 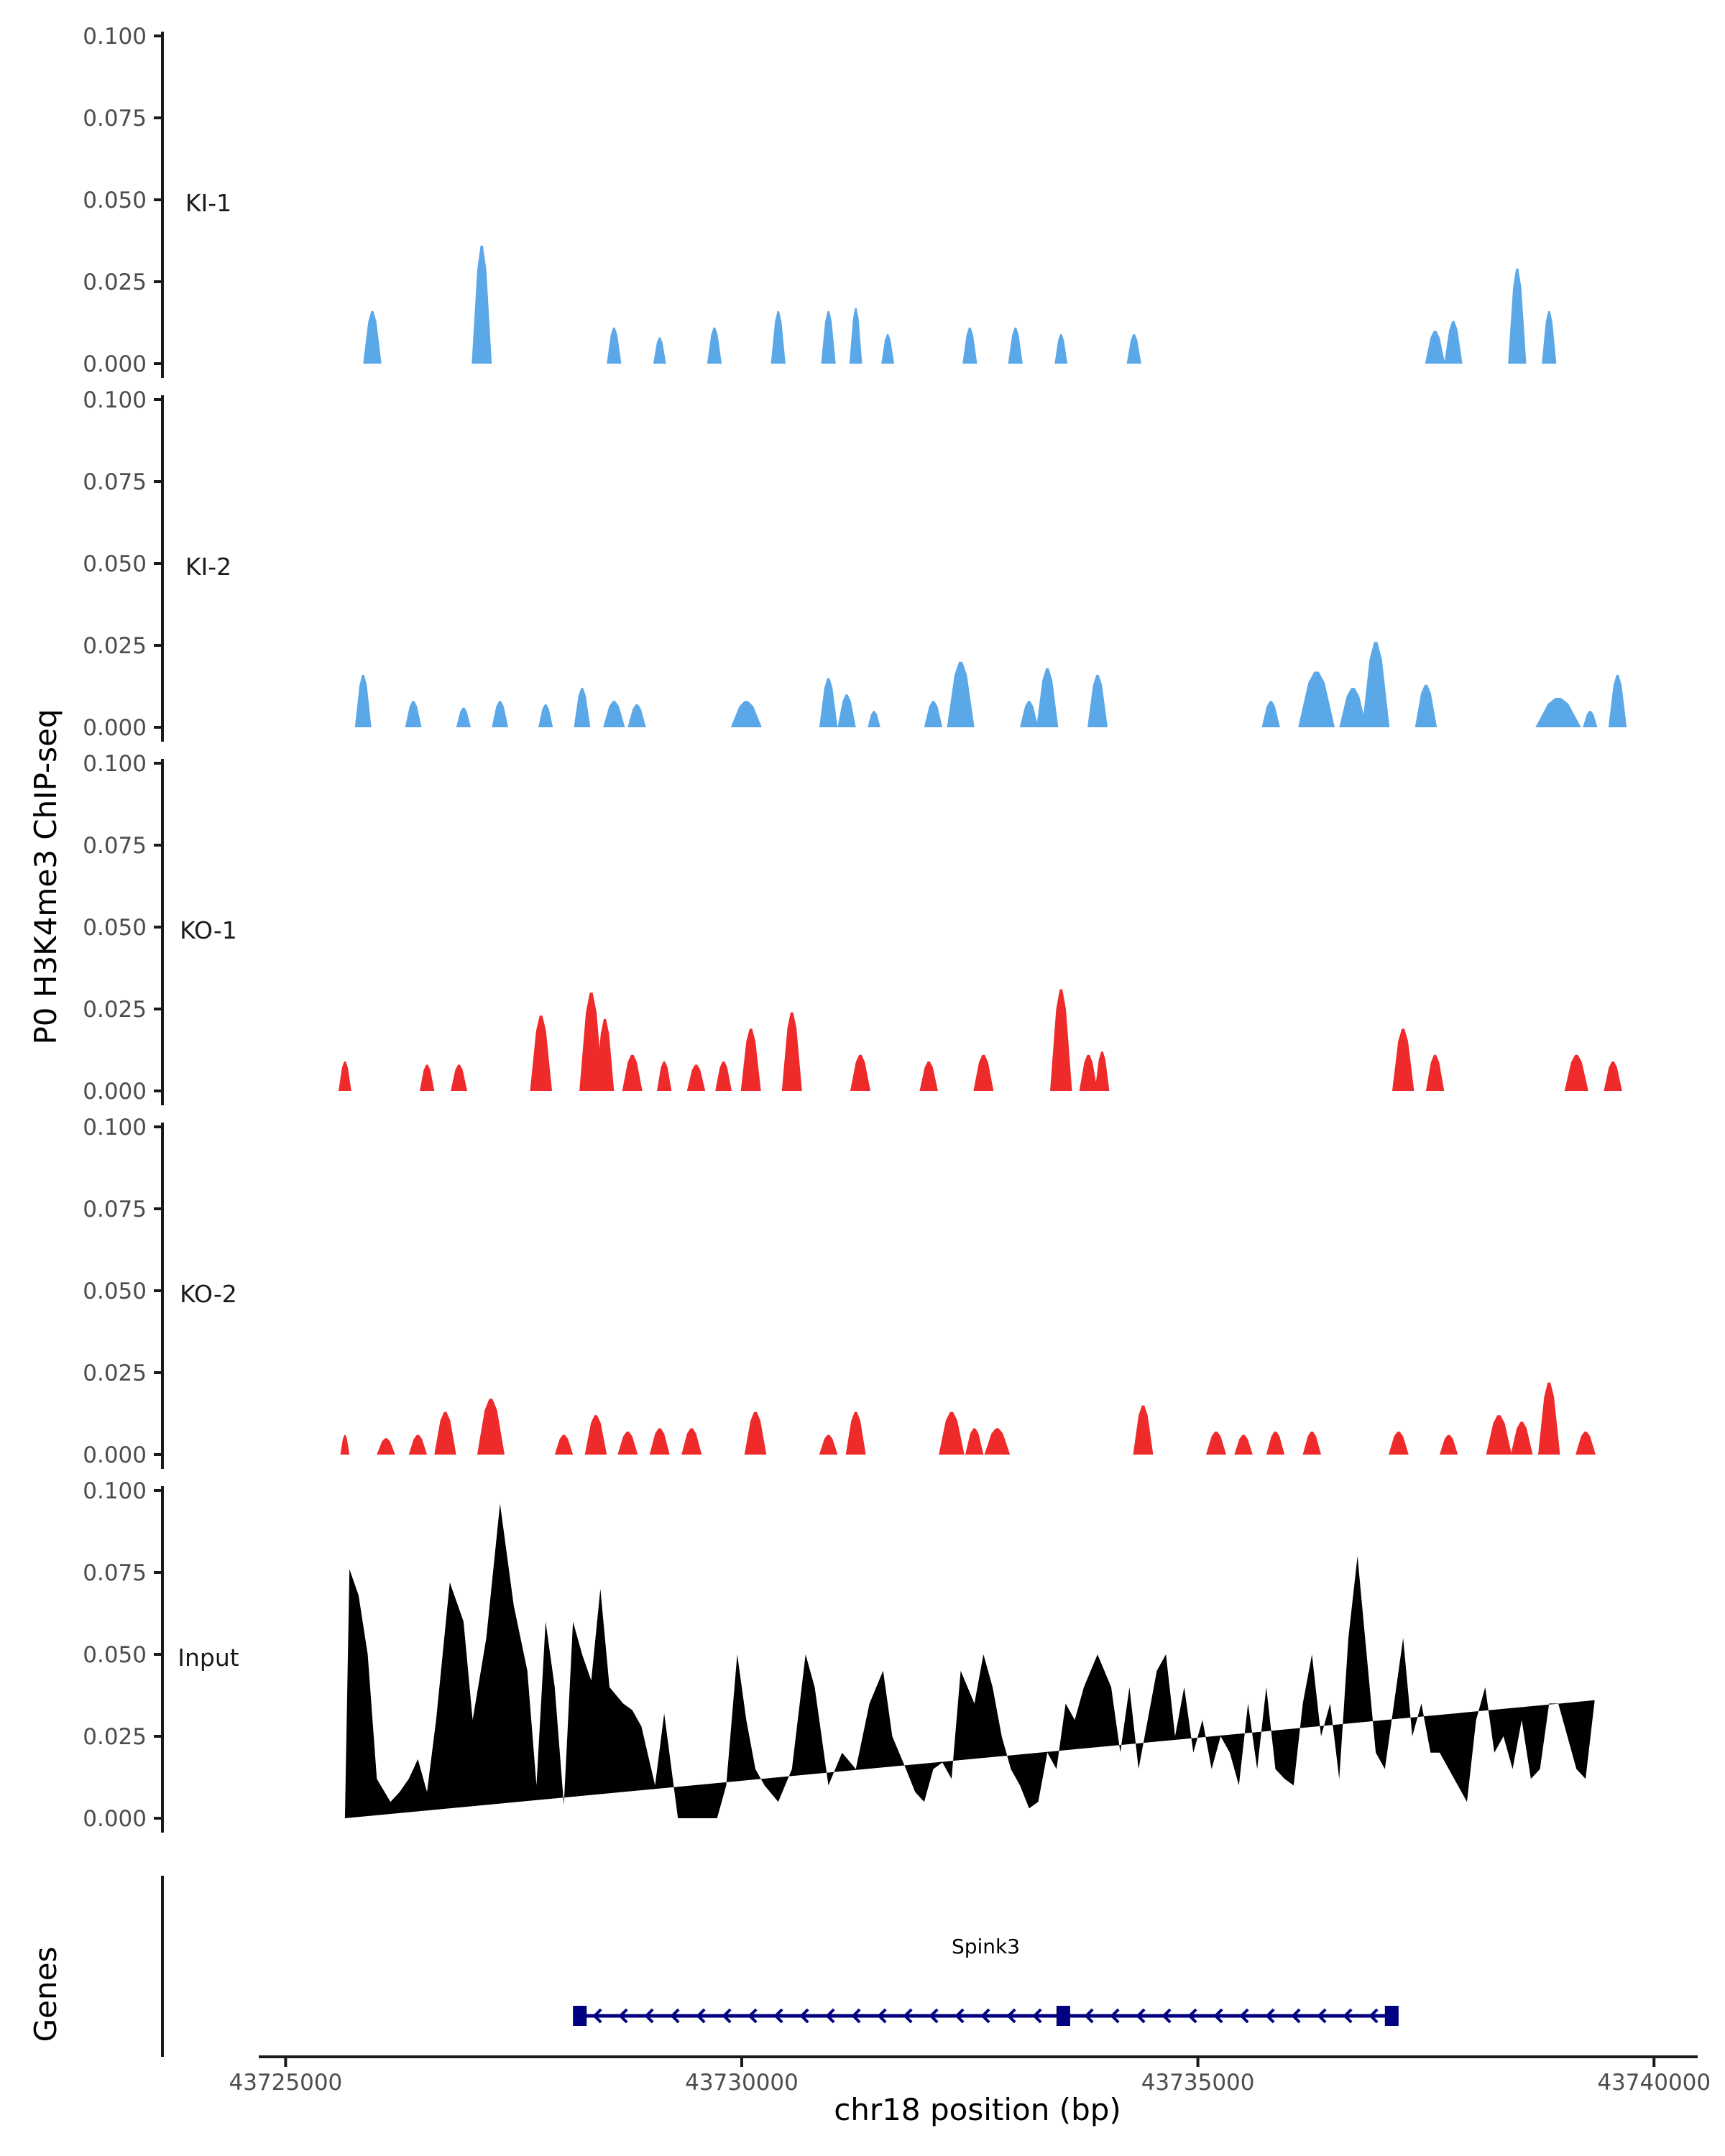 I want to click on genes-panel: Spink3, so click(x=780, y=1966).